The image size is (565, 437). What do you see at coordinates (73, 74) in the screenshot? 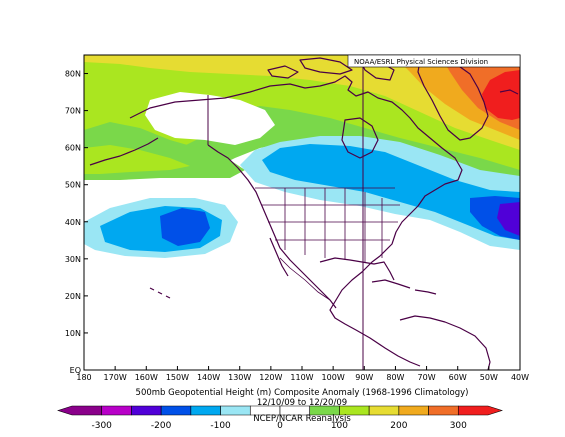
I see `lat-label: 80N` at bounding box center [73, 74].